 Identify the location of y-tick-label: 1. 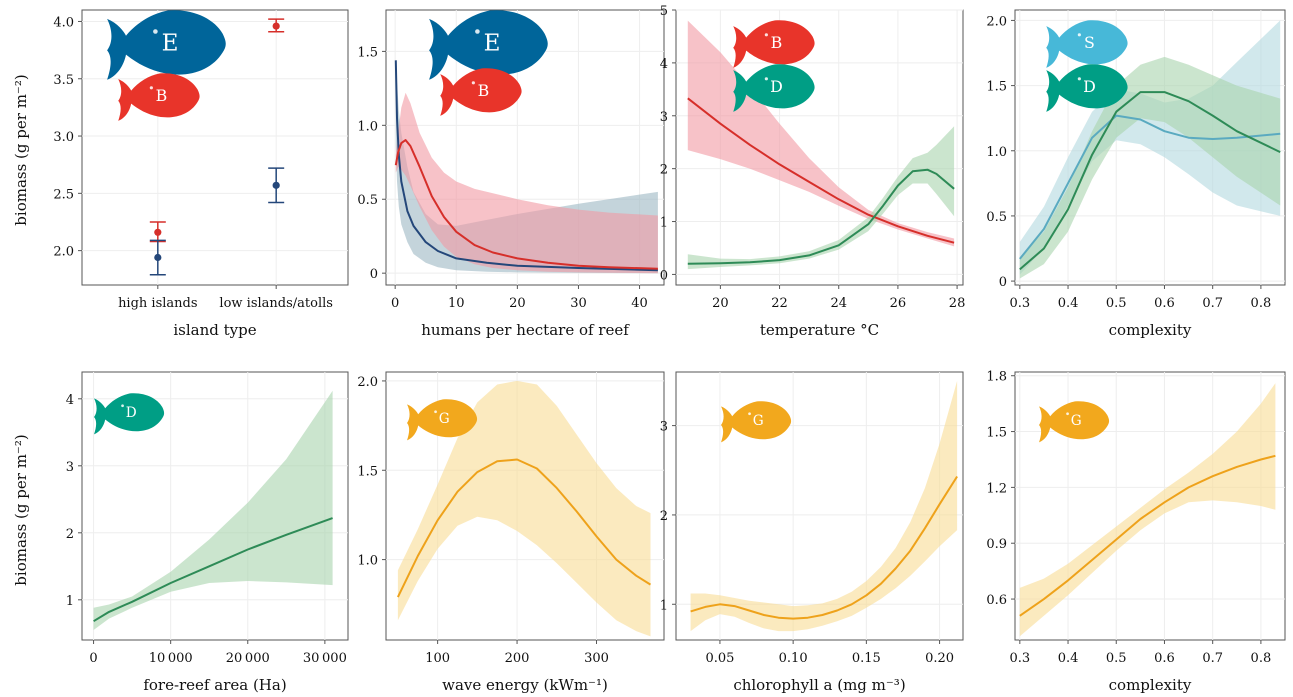
(70, 601).